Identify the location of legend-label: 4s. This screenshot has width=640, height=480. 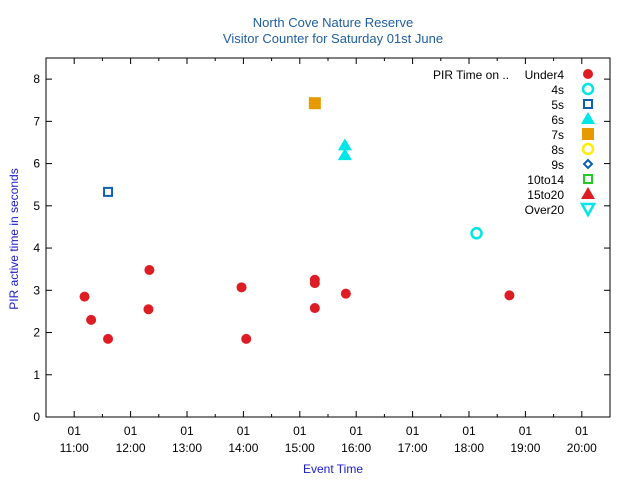
(557, 90).